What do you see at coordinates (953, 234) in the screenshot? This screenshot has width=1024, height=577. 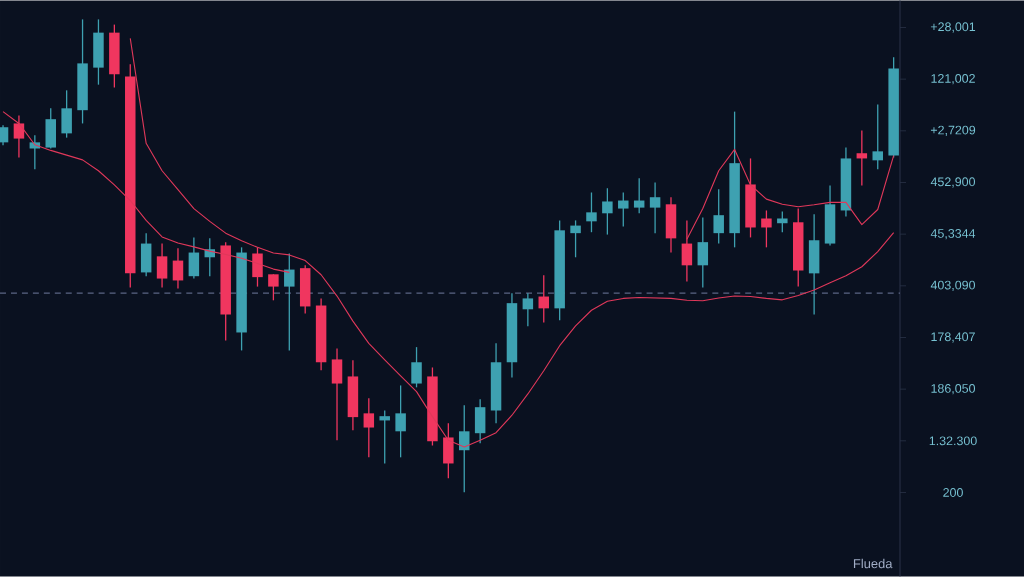 I see `text: 45,3344` at bounding box center [953, 234].